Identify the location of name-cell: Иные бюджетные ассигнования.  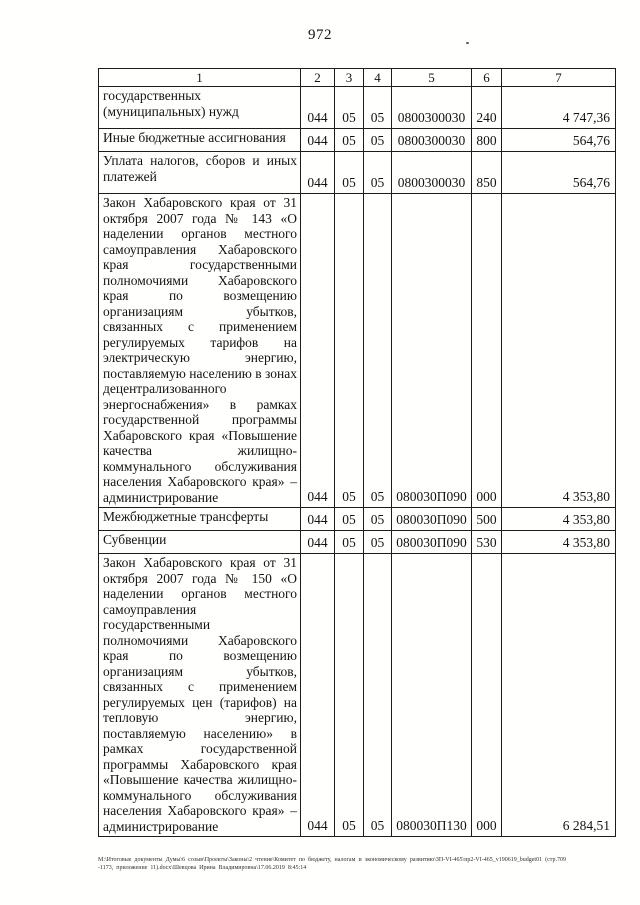
(199, 140).